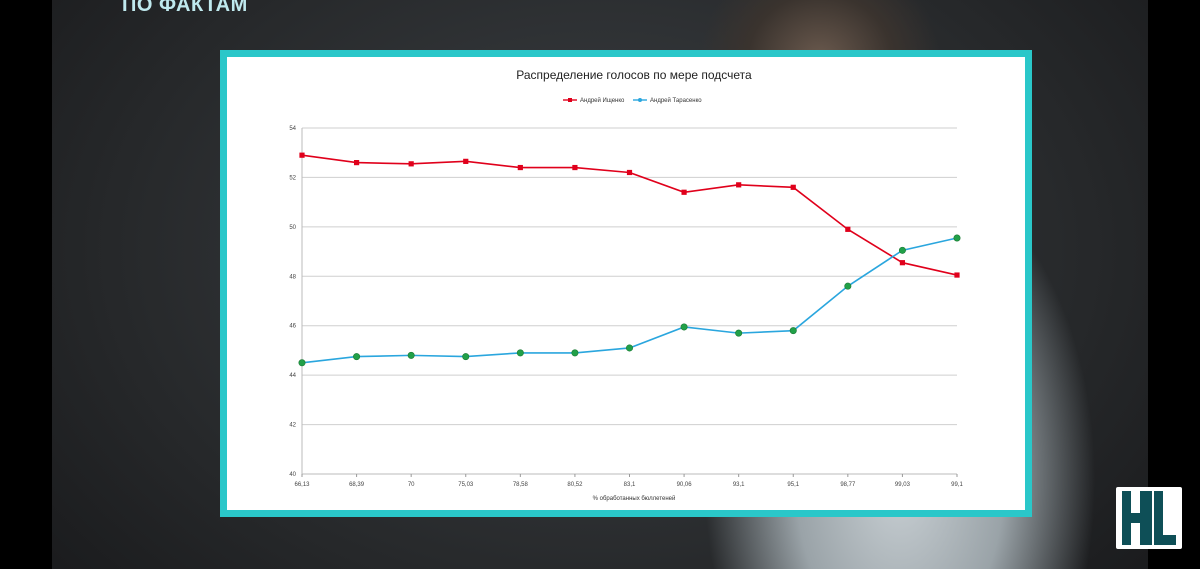 The width and height of the screenshot is (1200, 569). Describe the element at coordinates (634, 498) in the screenshot. I see `x-axis-label: % обработанных бюллетеней` at that location.